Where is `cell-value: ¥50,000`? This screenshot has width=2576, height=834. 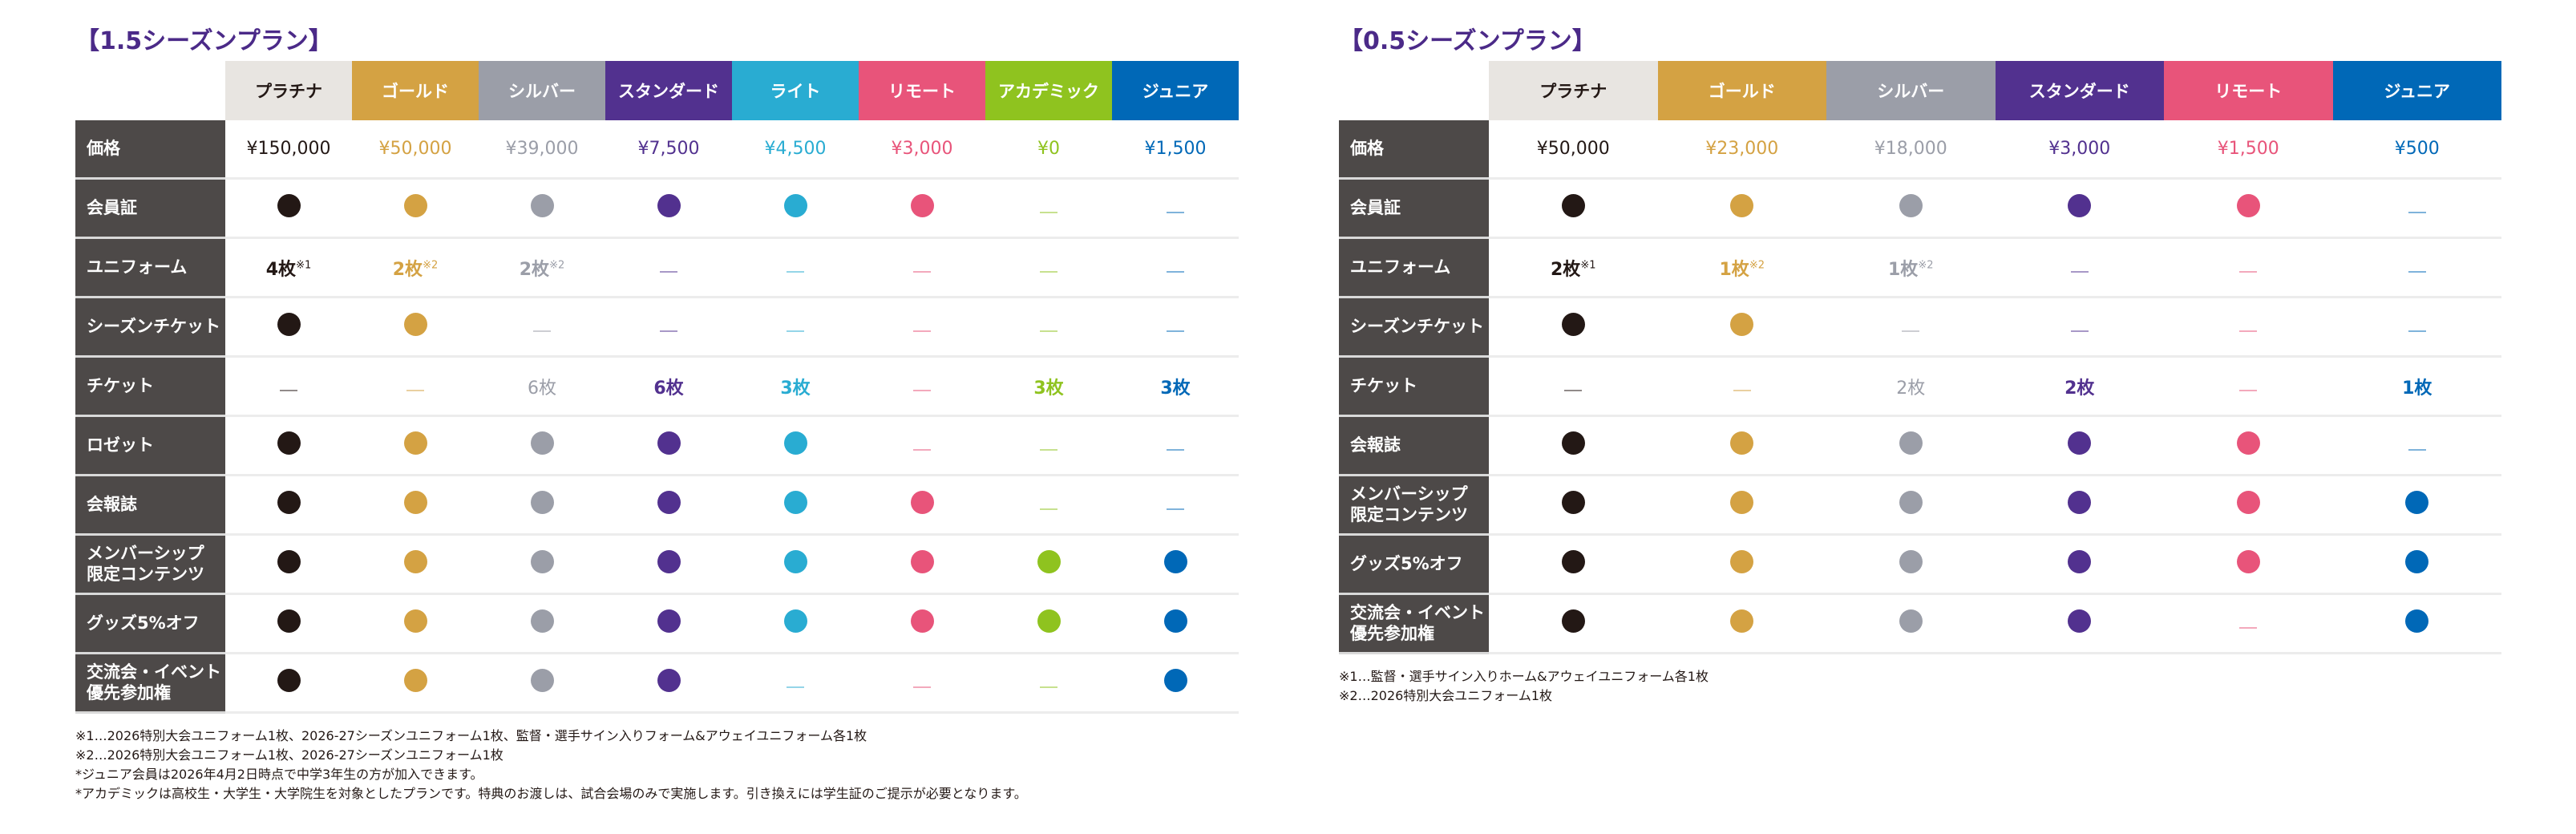
cell-value: ¥50,000 is located at coordinates (415, 149).